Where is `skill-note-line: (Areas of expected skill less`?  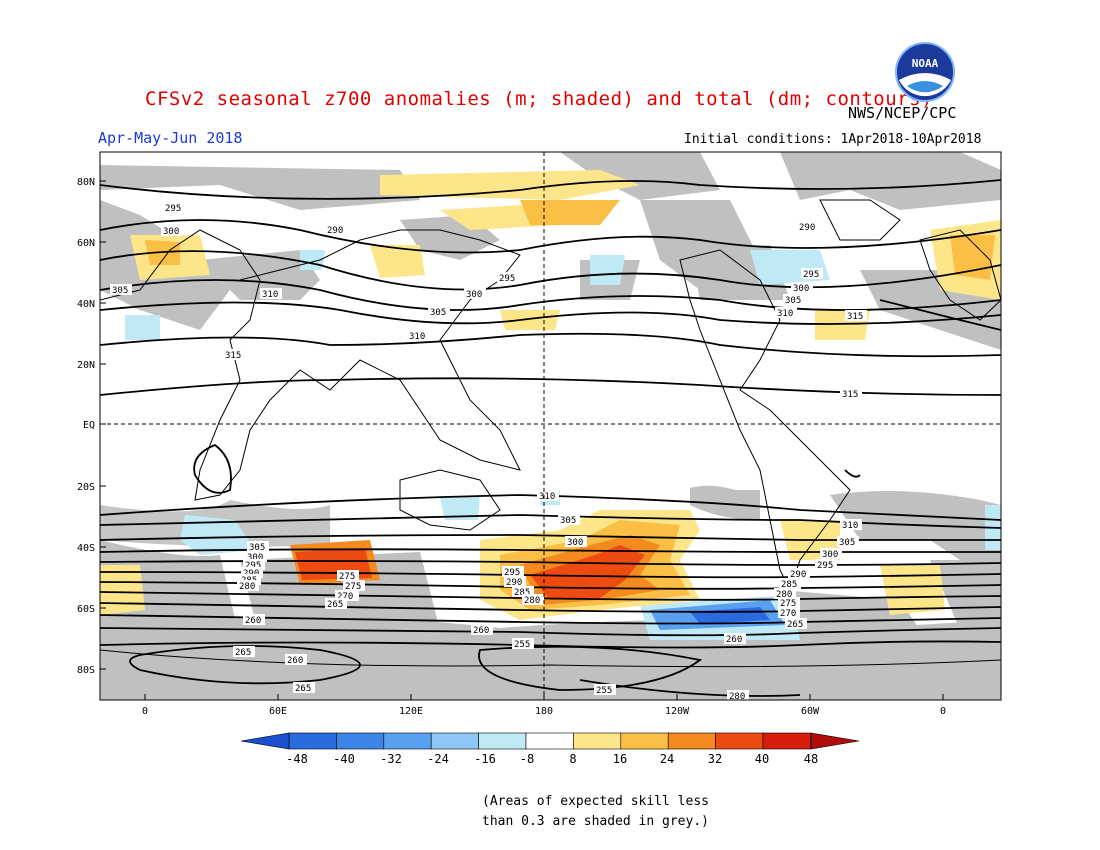
skill-note-line: (Areas of expected skill less is located at coordinates (595, 801).